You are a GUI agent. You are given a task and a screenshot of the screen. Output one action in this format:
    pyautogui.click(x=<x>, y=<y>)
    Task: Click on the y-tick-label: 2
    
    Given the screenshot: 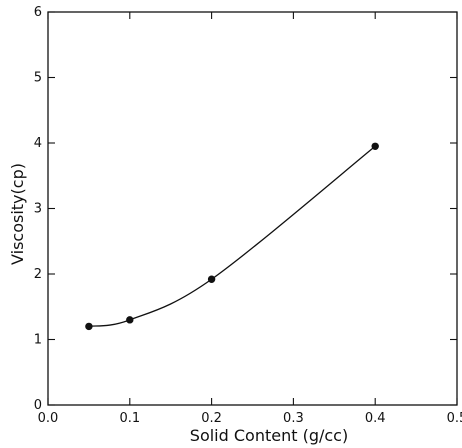 What is the action you would take?
    pyautogui.click(x=38, y=274)
    